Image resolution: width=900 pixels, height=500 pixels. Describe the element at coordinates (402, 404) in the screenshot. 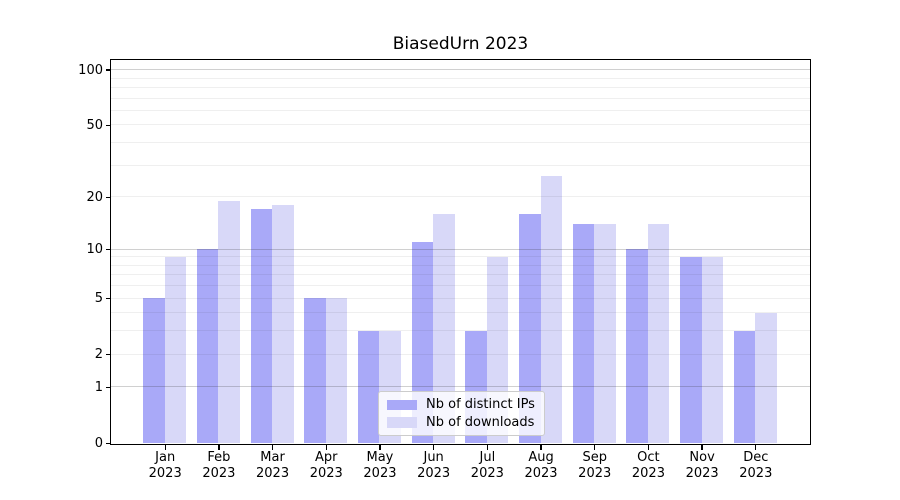

I see `legend-swatch-distinct-ips` at that location.